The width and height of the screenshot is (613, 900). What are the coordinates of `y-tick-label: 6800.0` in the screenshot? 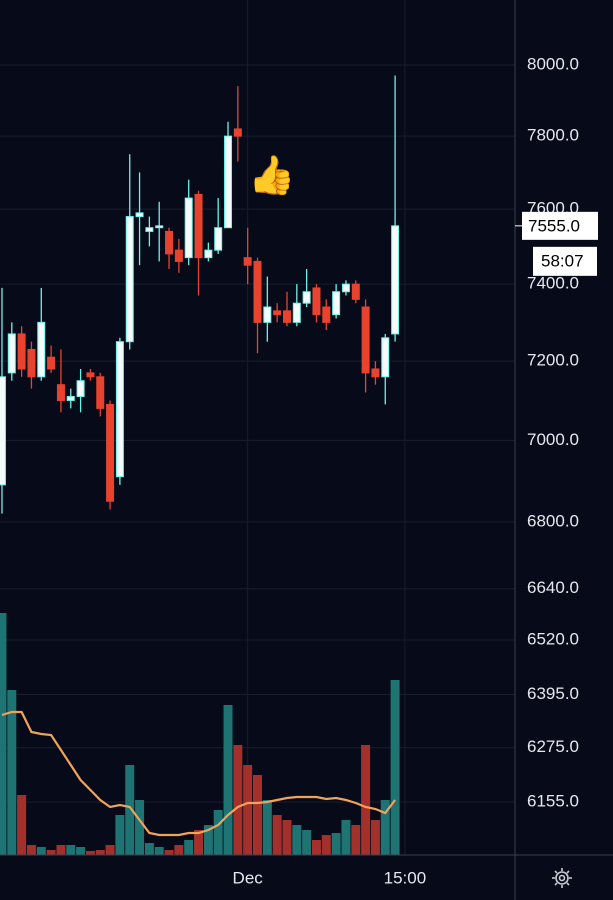 It's located at (553, 520).